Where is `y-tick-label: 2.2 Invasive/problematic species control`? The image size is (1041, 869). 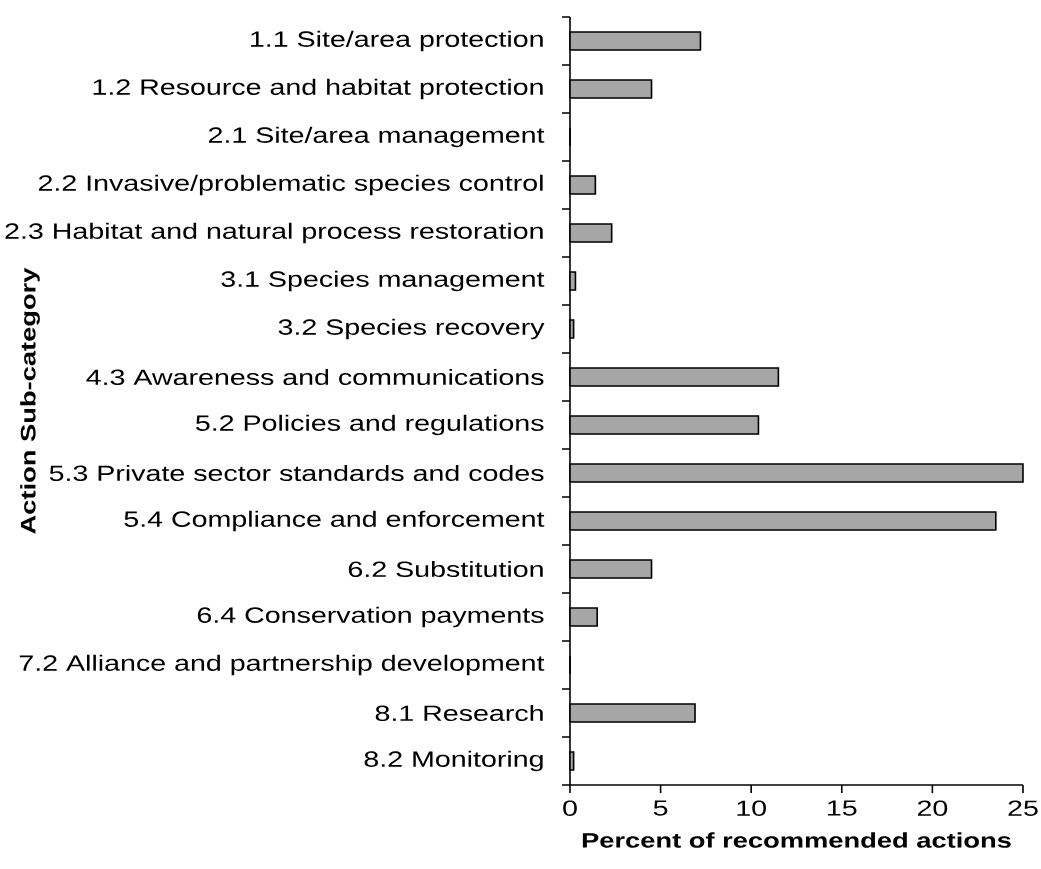
y-tick-label: 2.2 Invasive/problematic species control is located at coordinates (290, 185).